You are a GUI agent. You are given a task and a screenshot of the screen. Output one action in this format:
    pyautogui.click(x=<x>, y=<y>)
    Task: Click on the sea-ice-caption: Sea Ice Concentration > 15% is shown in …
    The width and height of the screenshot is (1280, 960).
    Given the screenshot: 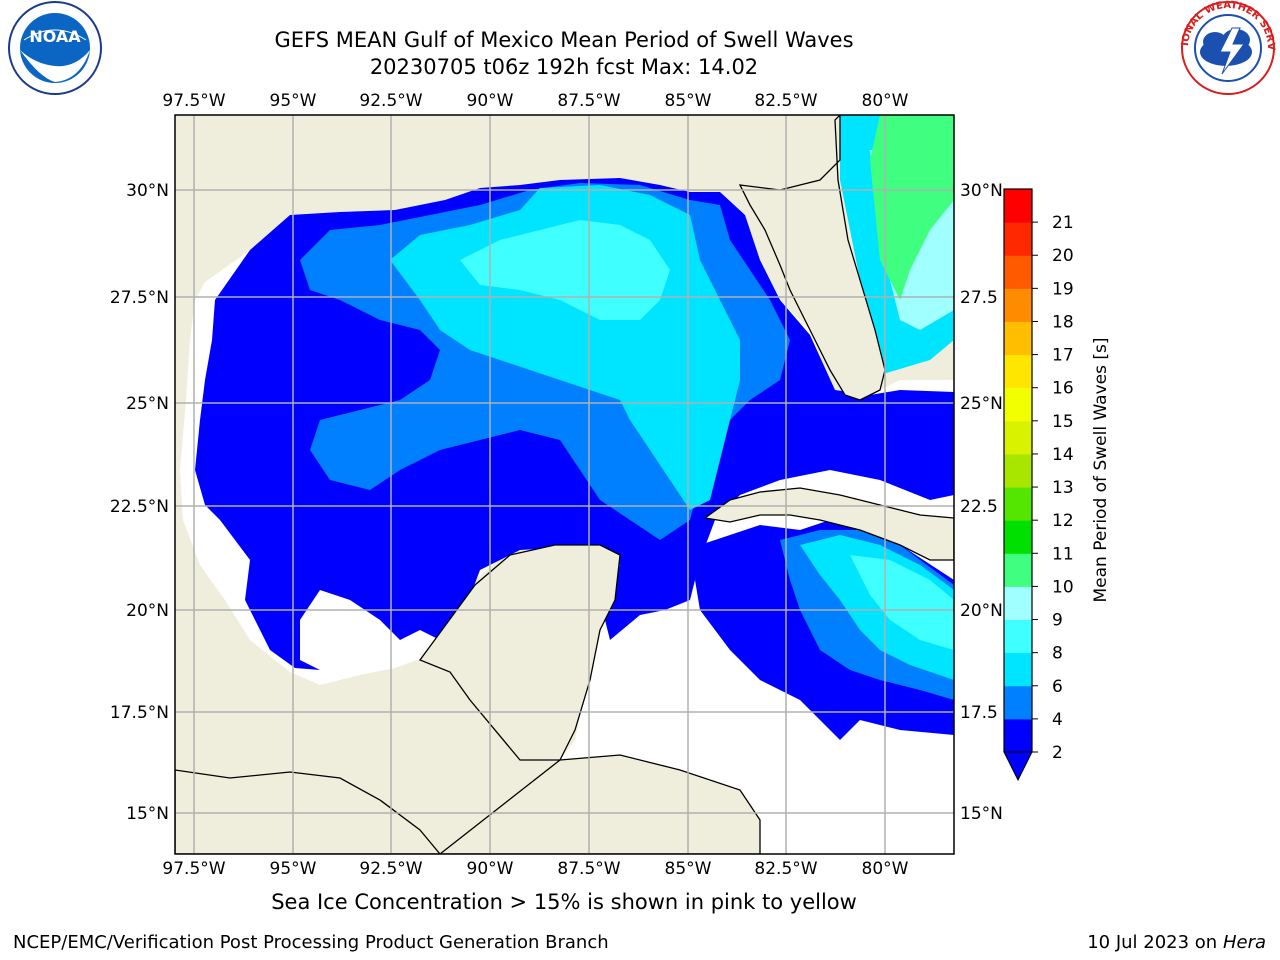 What is the action you would take?
    pyautogui.click(x=564, y=902)
    